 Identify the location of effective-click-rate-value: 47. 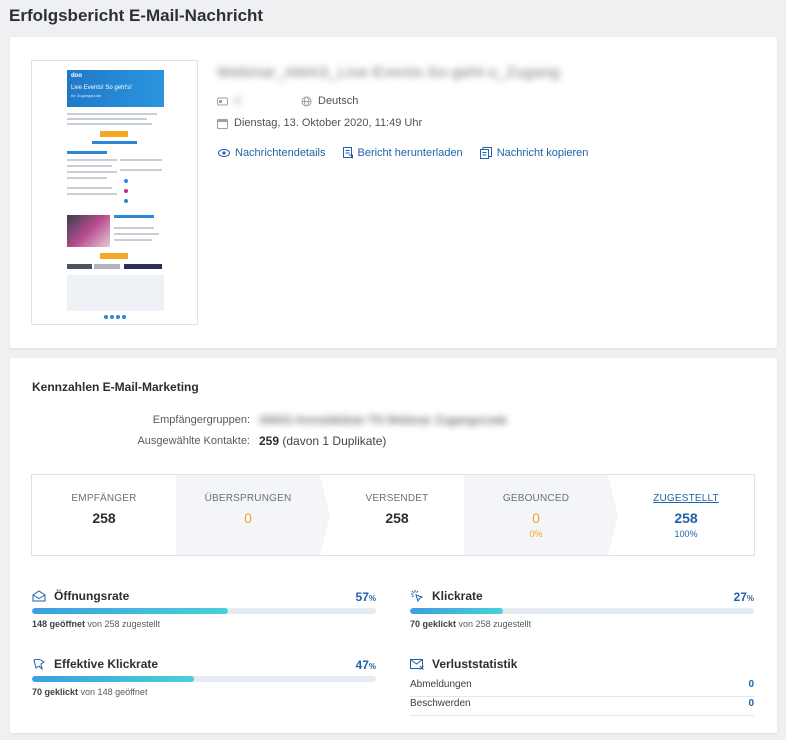
(362, 665).